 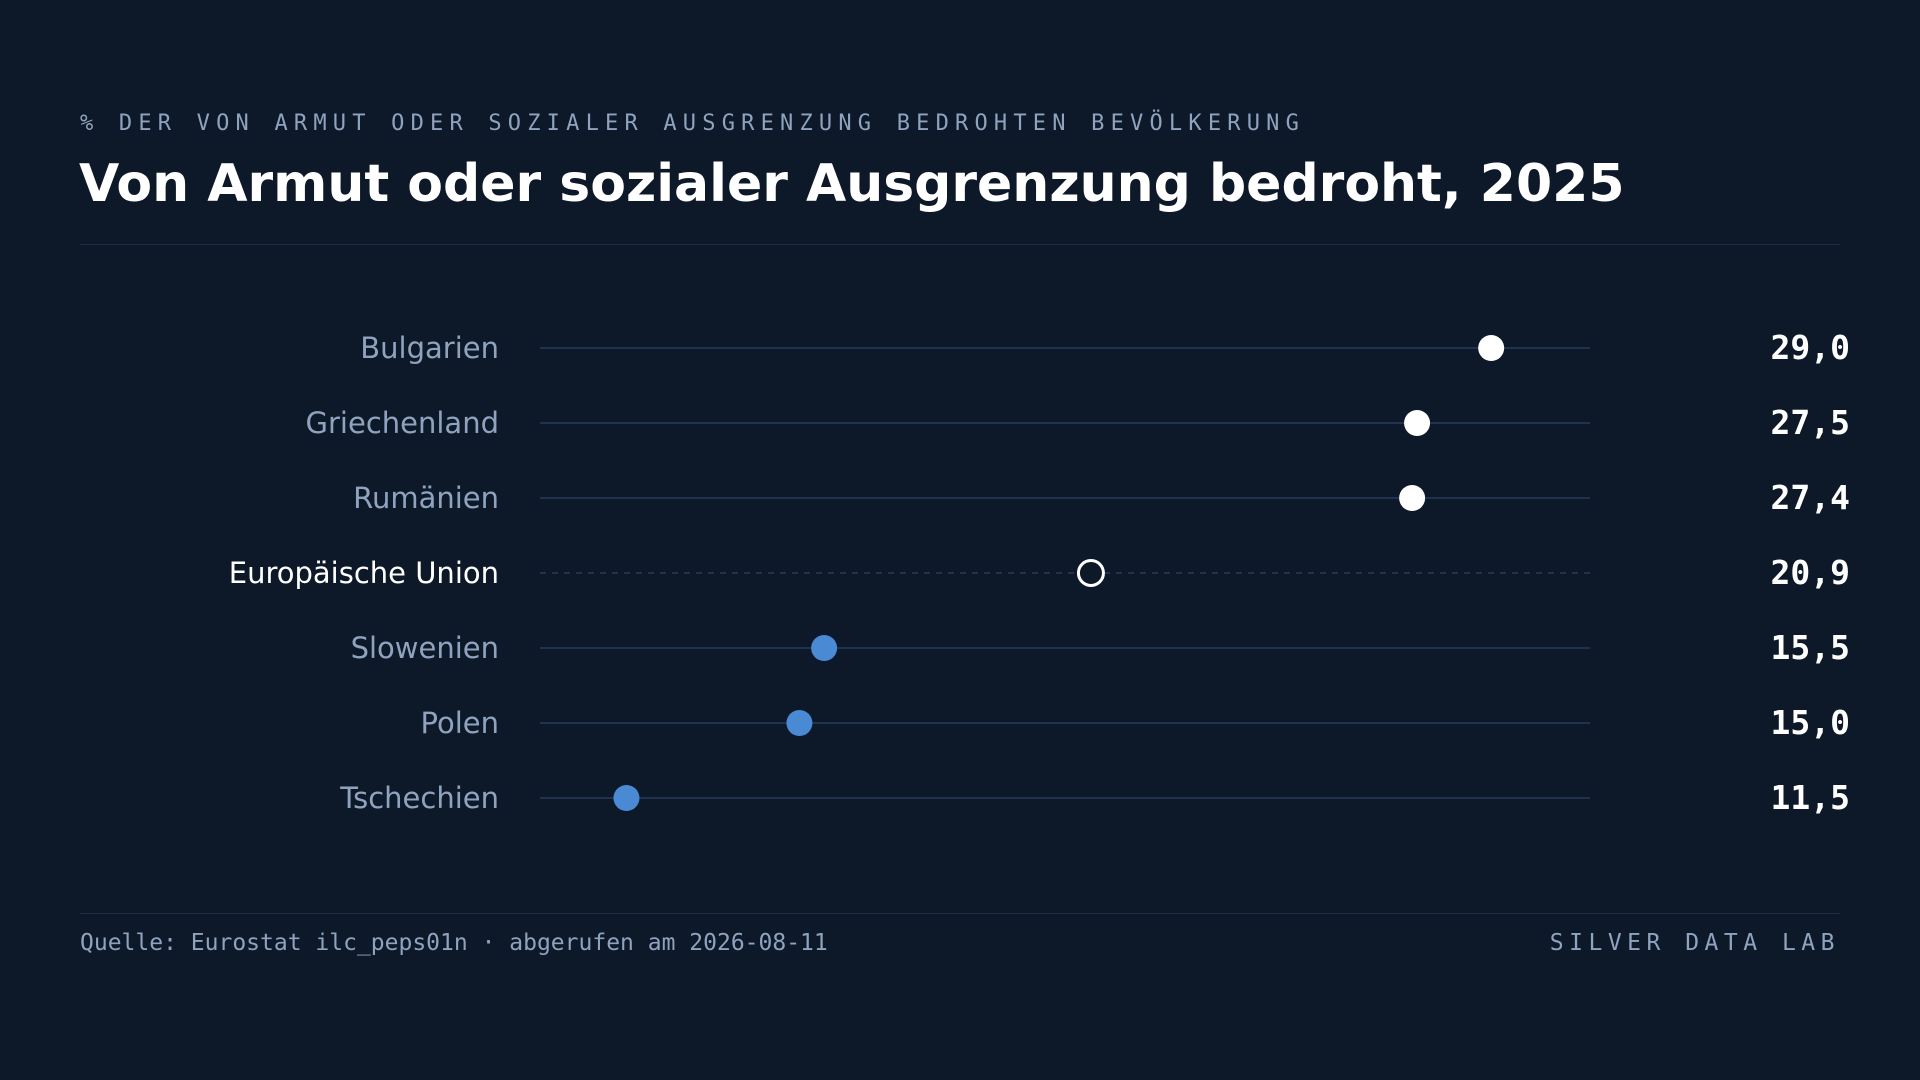 I want to click on category-label: Europäische Union, so click(x=364, y=573).